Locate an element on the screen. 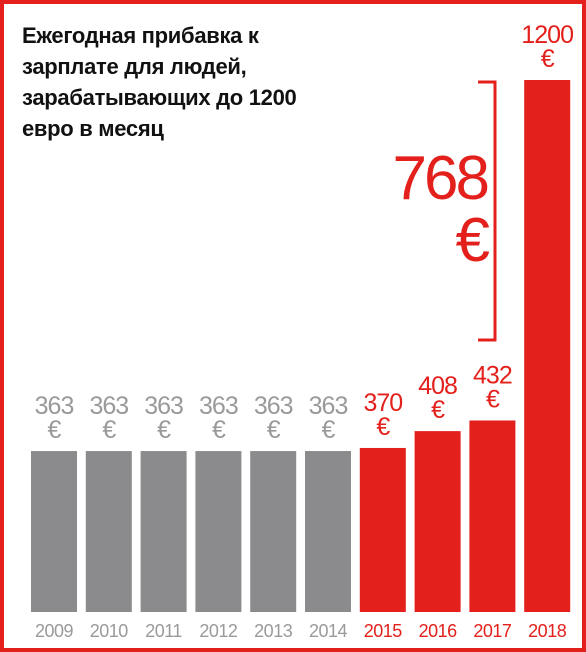 This screenshot has height=652, width=586. x-tick-label: 2009 is located at coordinates (54, 631).